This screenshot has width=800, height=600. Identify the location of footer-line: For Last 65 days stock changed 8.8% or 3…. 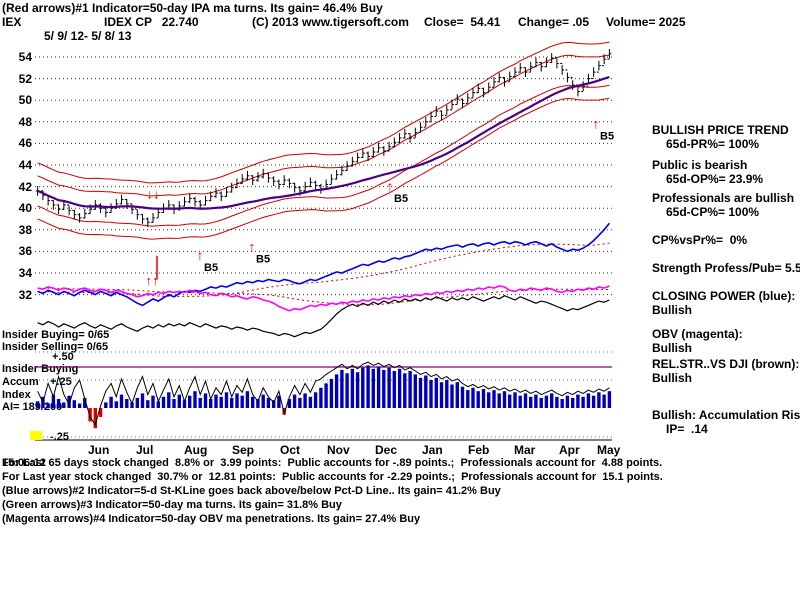
(332, 463).